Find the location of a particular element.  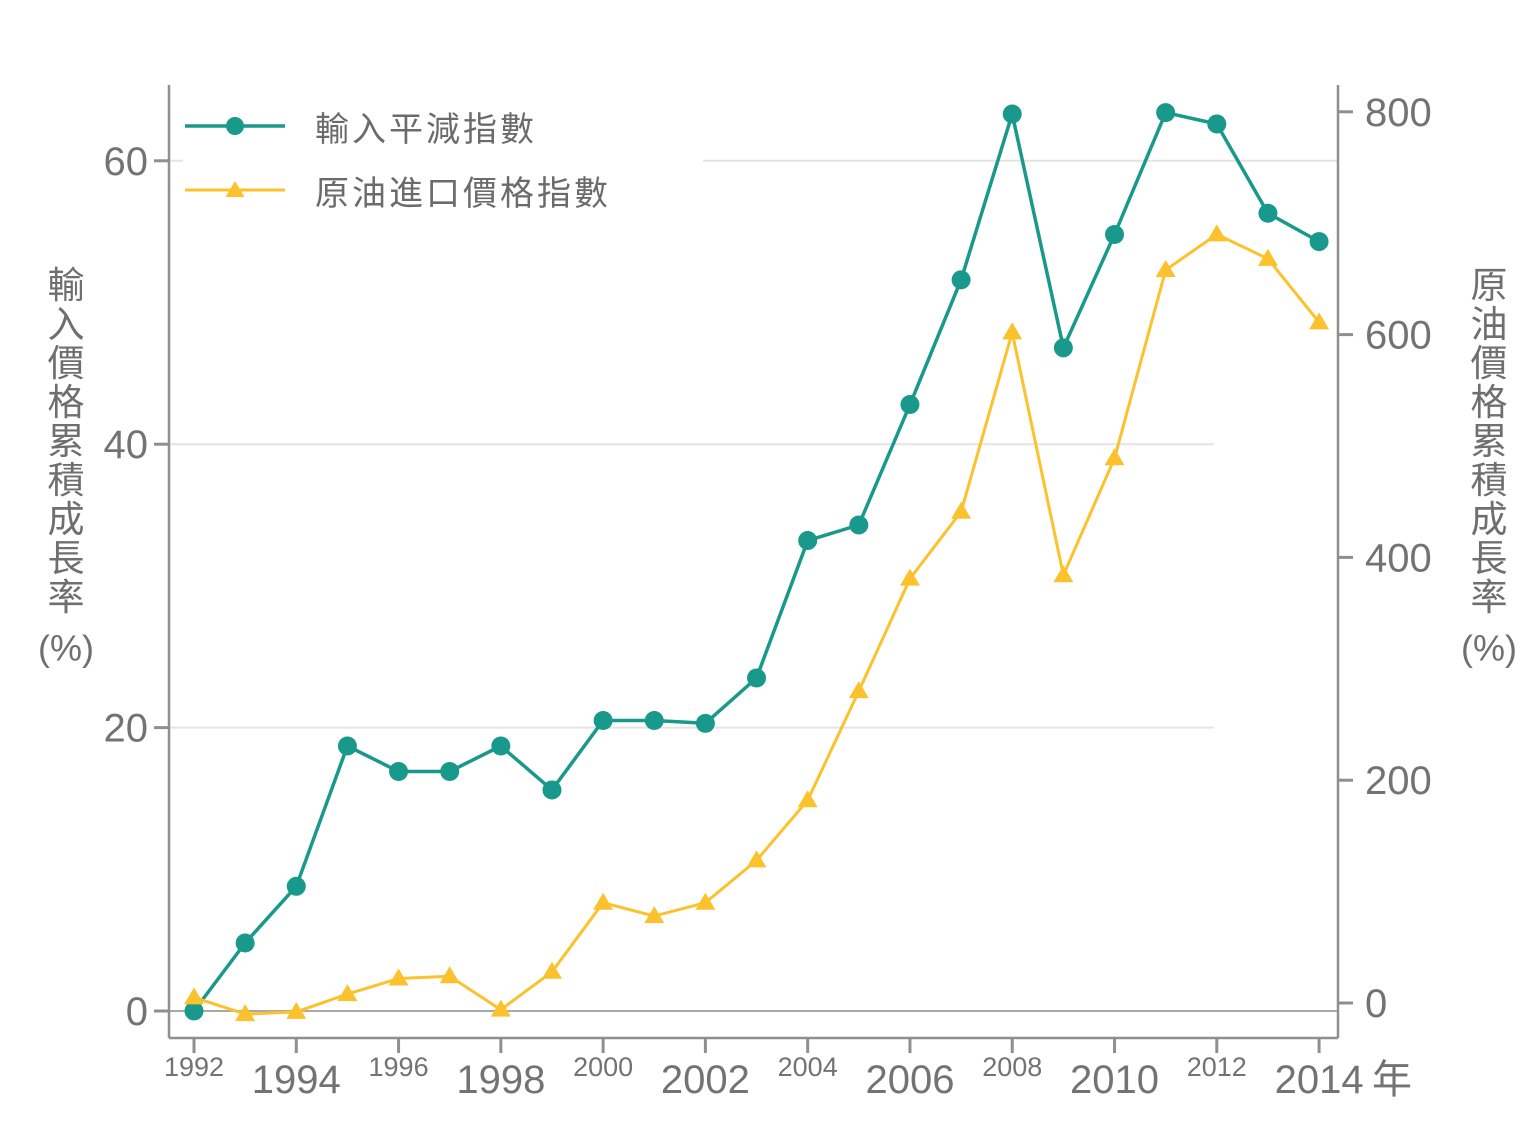

x-axis-tick-label: 2006 is located at coordinates (909, 1080).